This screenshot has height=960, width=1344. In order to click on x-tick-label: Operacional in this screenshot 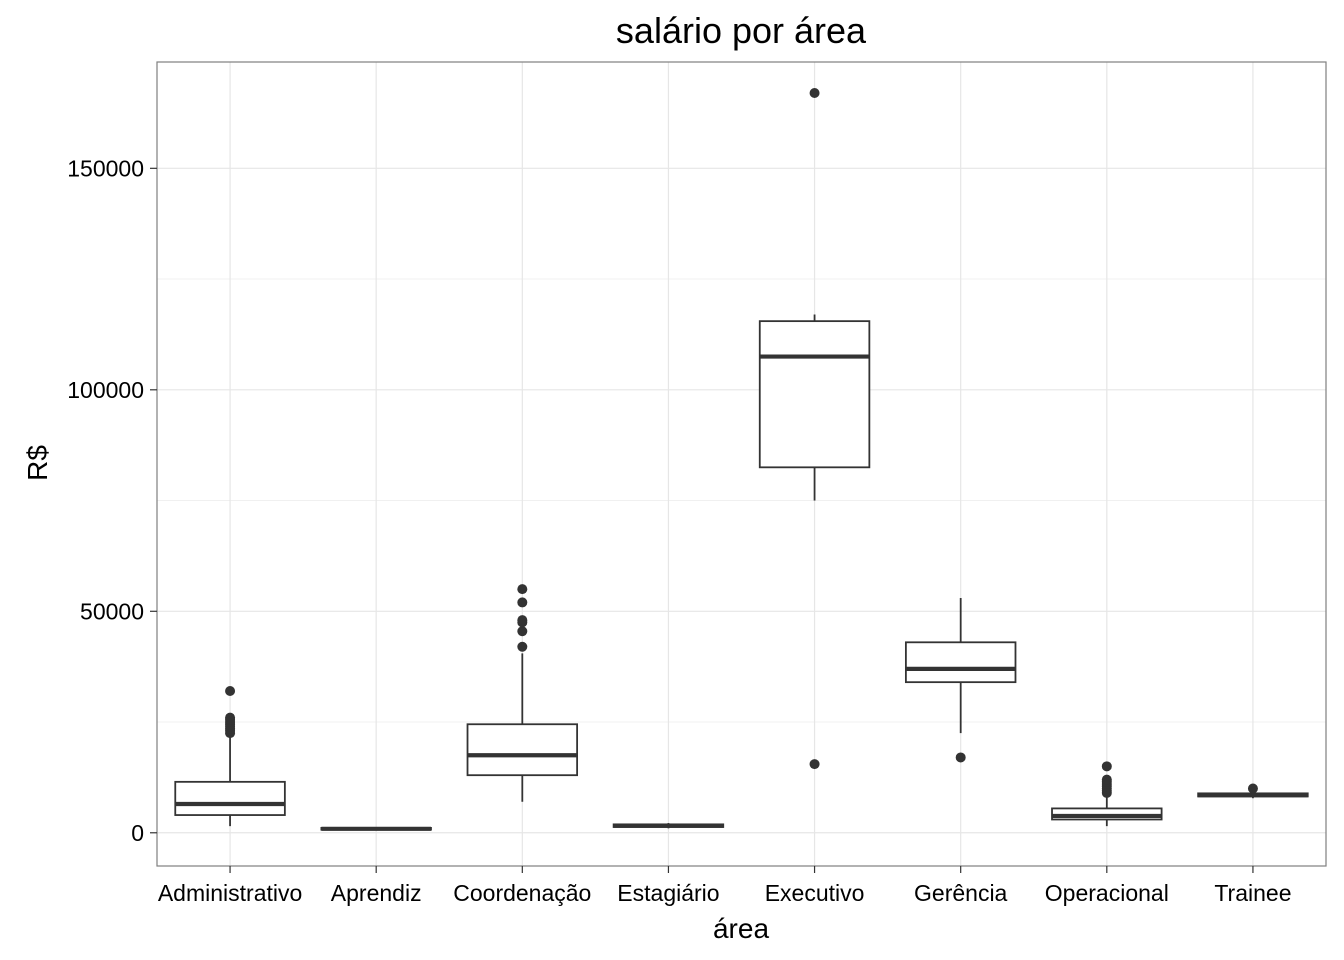, I will do `click(1107, 893)`.